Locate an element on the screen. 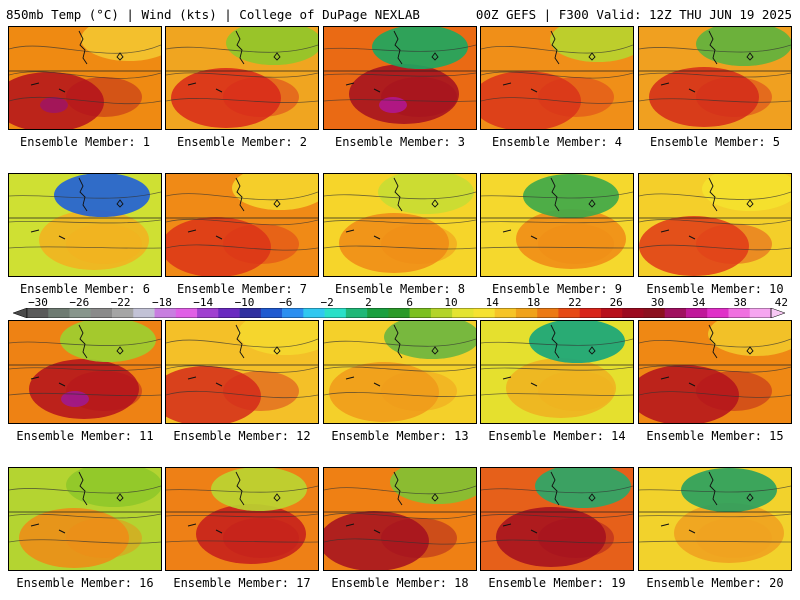 The image size is (800, 600). colorbar-tick-label: −18 is located at coordinates (161, 302).